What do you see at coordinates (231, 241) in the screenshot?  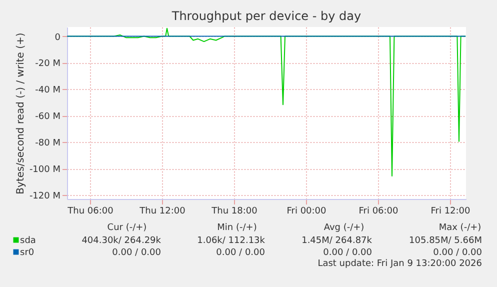 I see `text: 1.06k/ 112.13k` at bounding box center [231, 241].